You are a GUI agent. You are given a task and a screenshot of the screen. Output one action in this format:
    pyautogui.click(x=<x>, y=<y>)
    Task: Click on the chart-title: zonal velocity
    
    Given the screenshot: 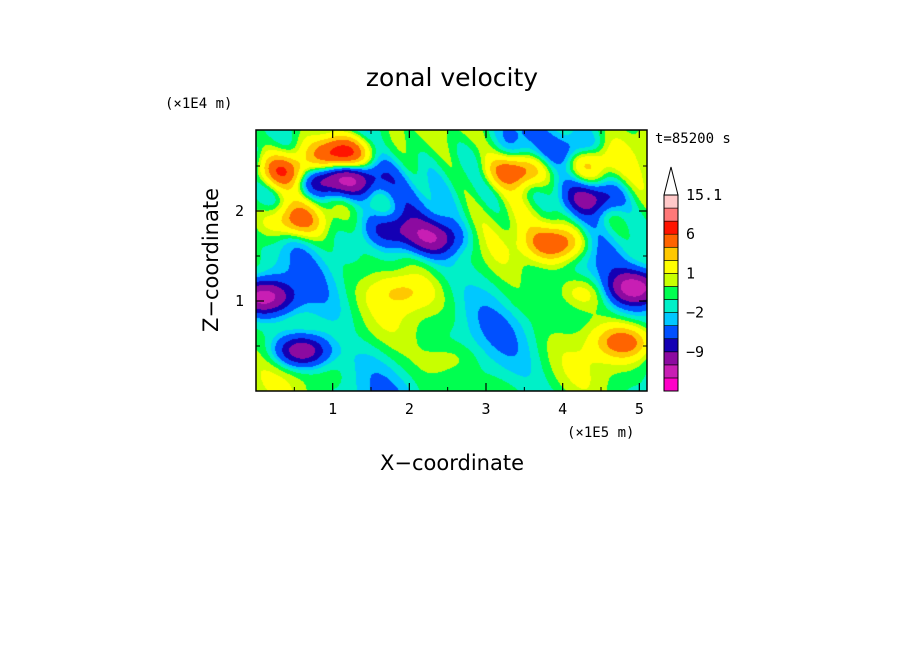 What is the action you would take?
    pyautogui.click(x=452, y=77)
    